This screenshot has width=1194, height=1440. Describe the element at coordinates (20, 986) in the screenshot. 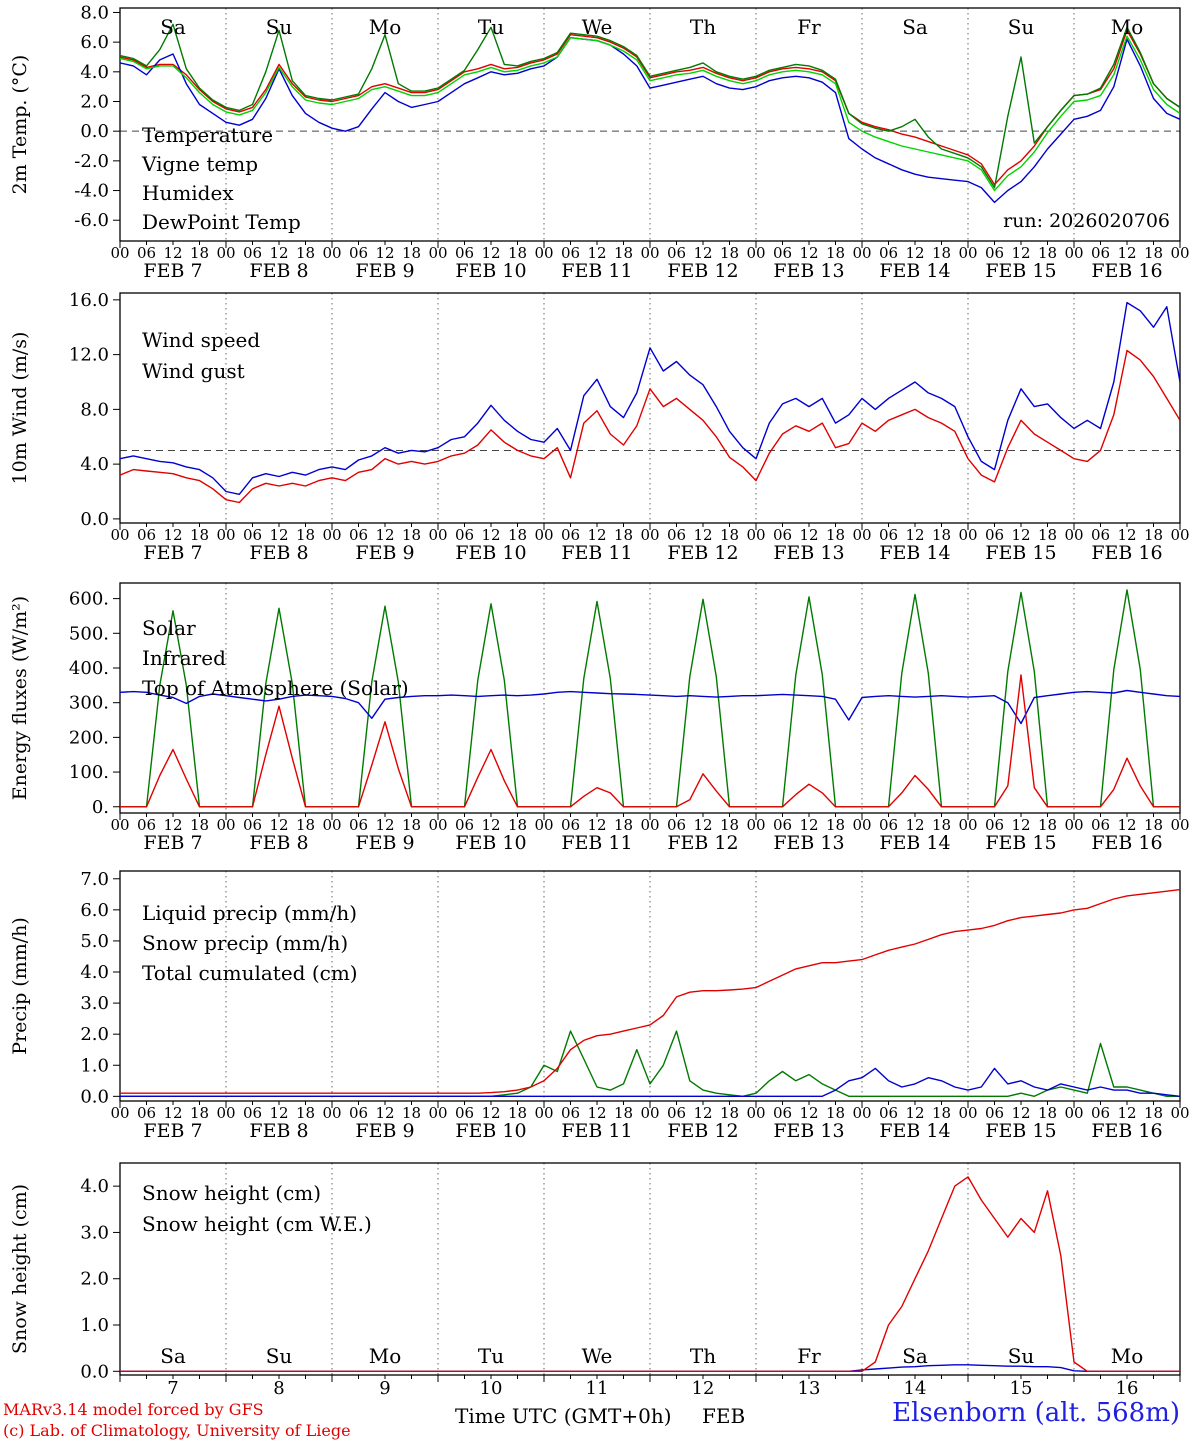

I see `y-axis-title: Precip (mm/h)` at that location.